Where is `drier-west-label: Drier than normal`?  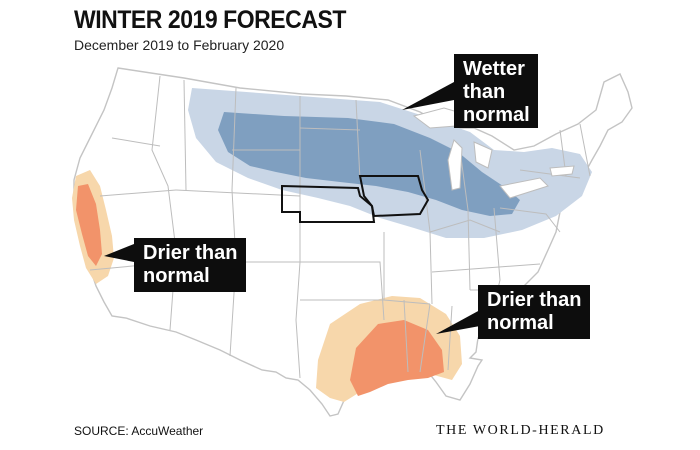 drier-west-label: Drier than normal is located at coordinates (190, 265).